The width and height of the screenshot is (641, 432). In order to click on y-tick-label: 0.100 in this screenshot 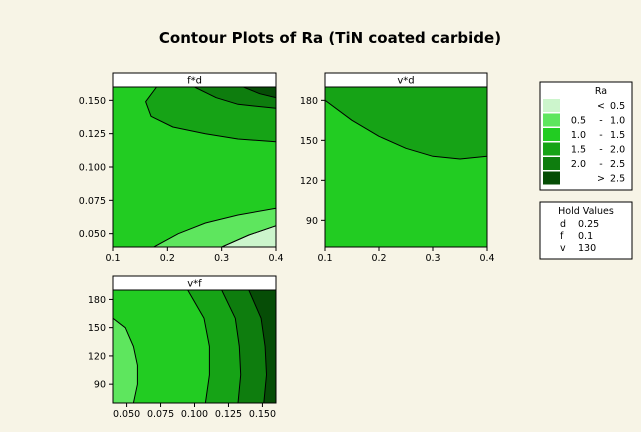, I will do `click(92, 168)`.